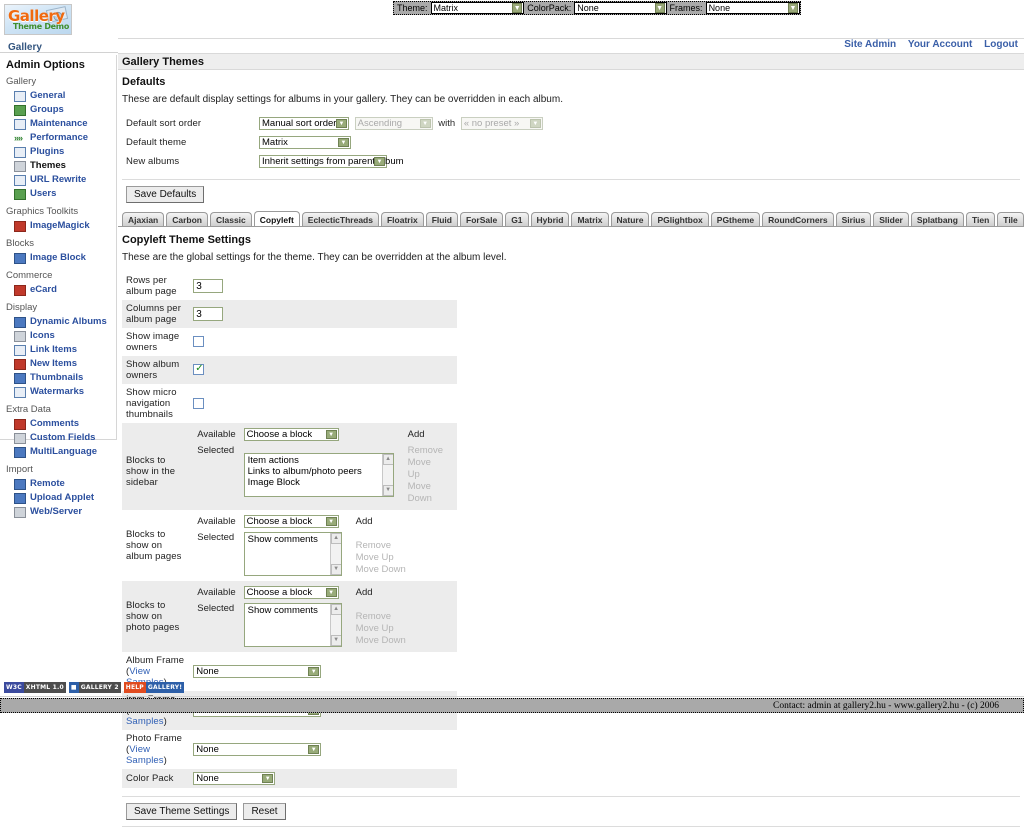 The image size is (1024, 827). I want to click on album-move-up-button: Move Up, so click(381, 558).